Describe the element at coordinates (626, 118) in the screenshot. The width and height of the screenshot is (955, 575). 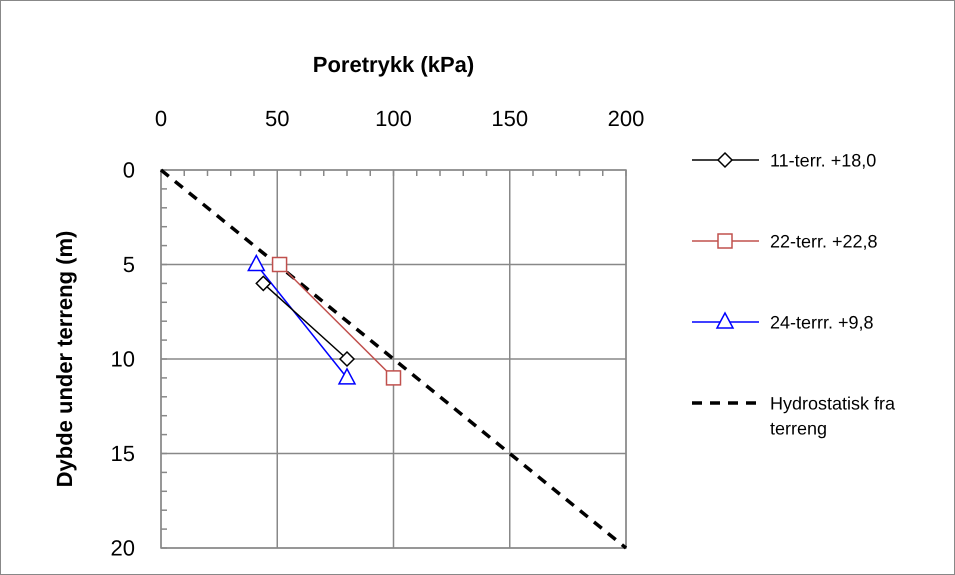
I see `x-tick-label: 200` at that location.